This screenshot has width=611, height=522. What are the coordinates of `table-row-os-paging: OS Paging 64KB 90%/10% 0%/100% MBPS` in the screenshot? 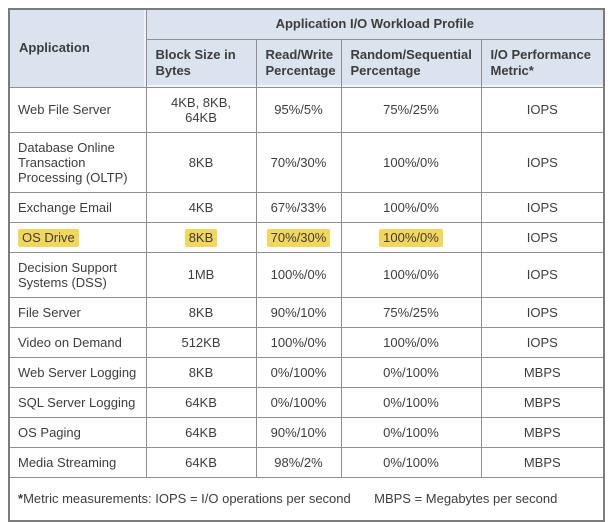 It's located at (306, 432).